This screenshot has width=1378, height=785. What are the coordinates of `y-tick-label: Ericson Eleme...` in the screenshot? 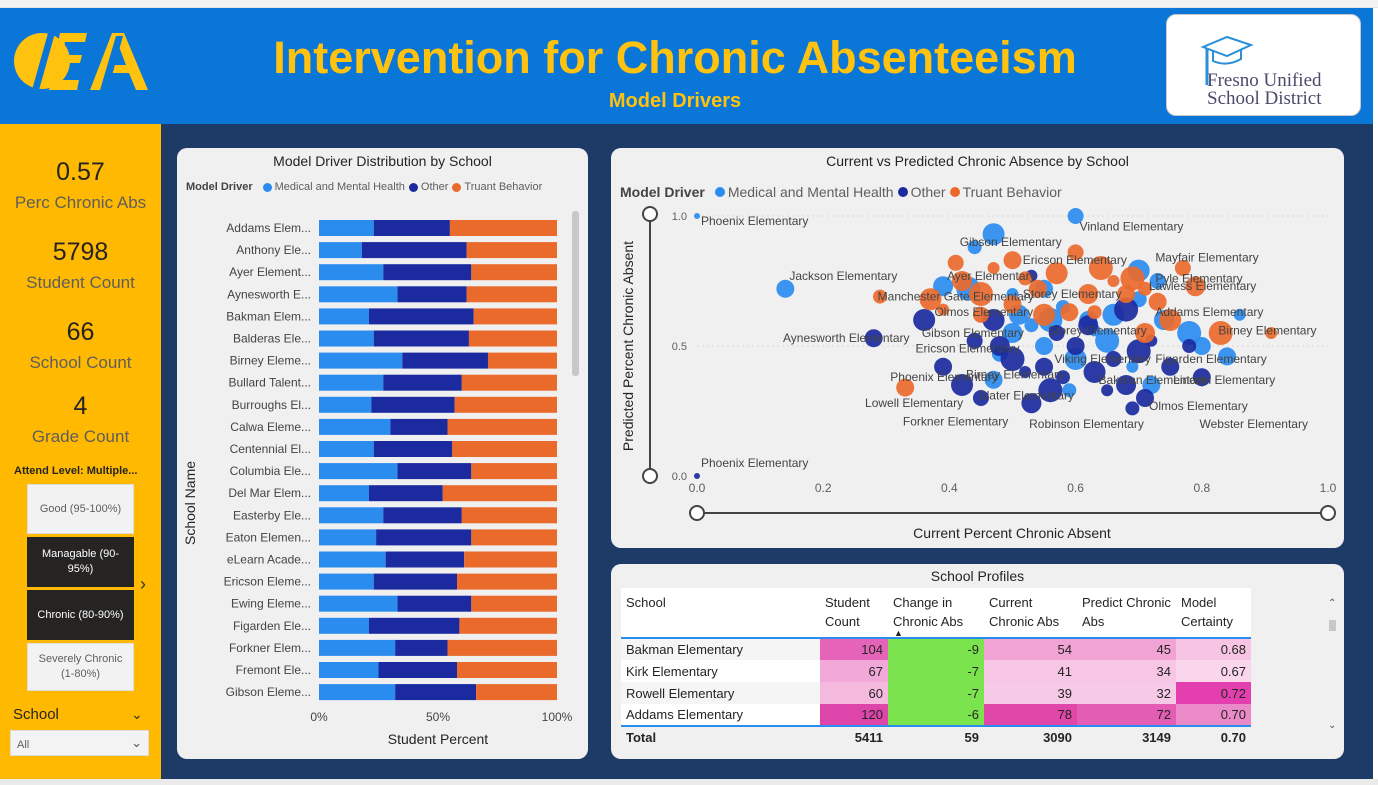 It's located at (267, 582).